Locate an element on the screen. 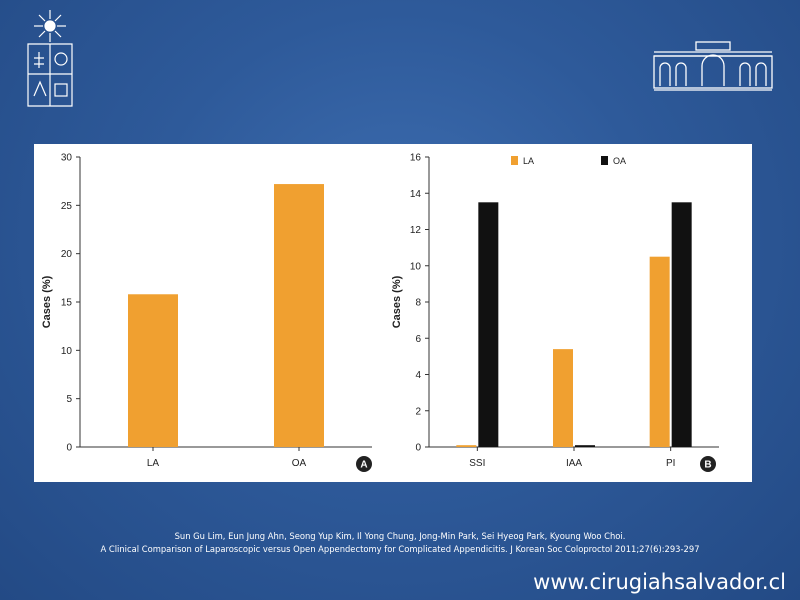 This screenshot has height=600, width=800. y-tick-label: 4 is located at coordinates (418, 375).